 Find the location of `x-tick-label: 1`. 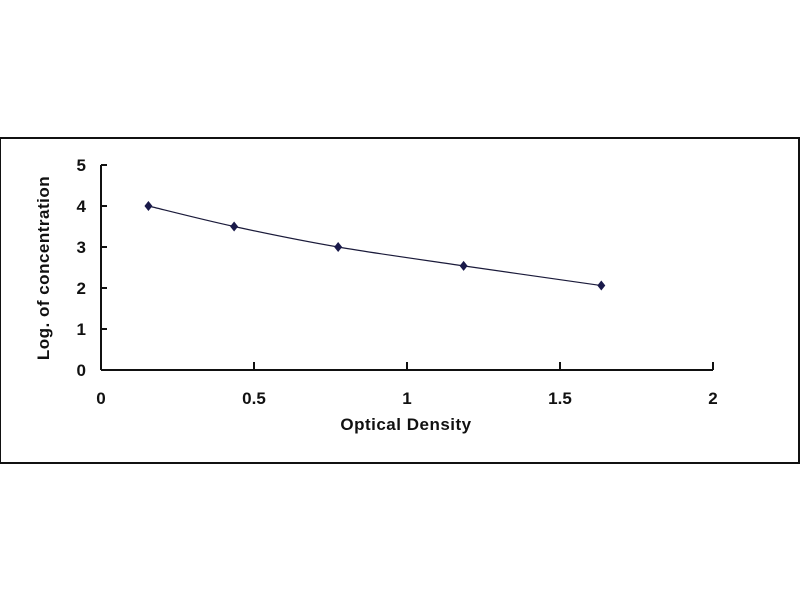

x-tick-label: 1 is located at coordinates (406, 398).